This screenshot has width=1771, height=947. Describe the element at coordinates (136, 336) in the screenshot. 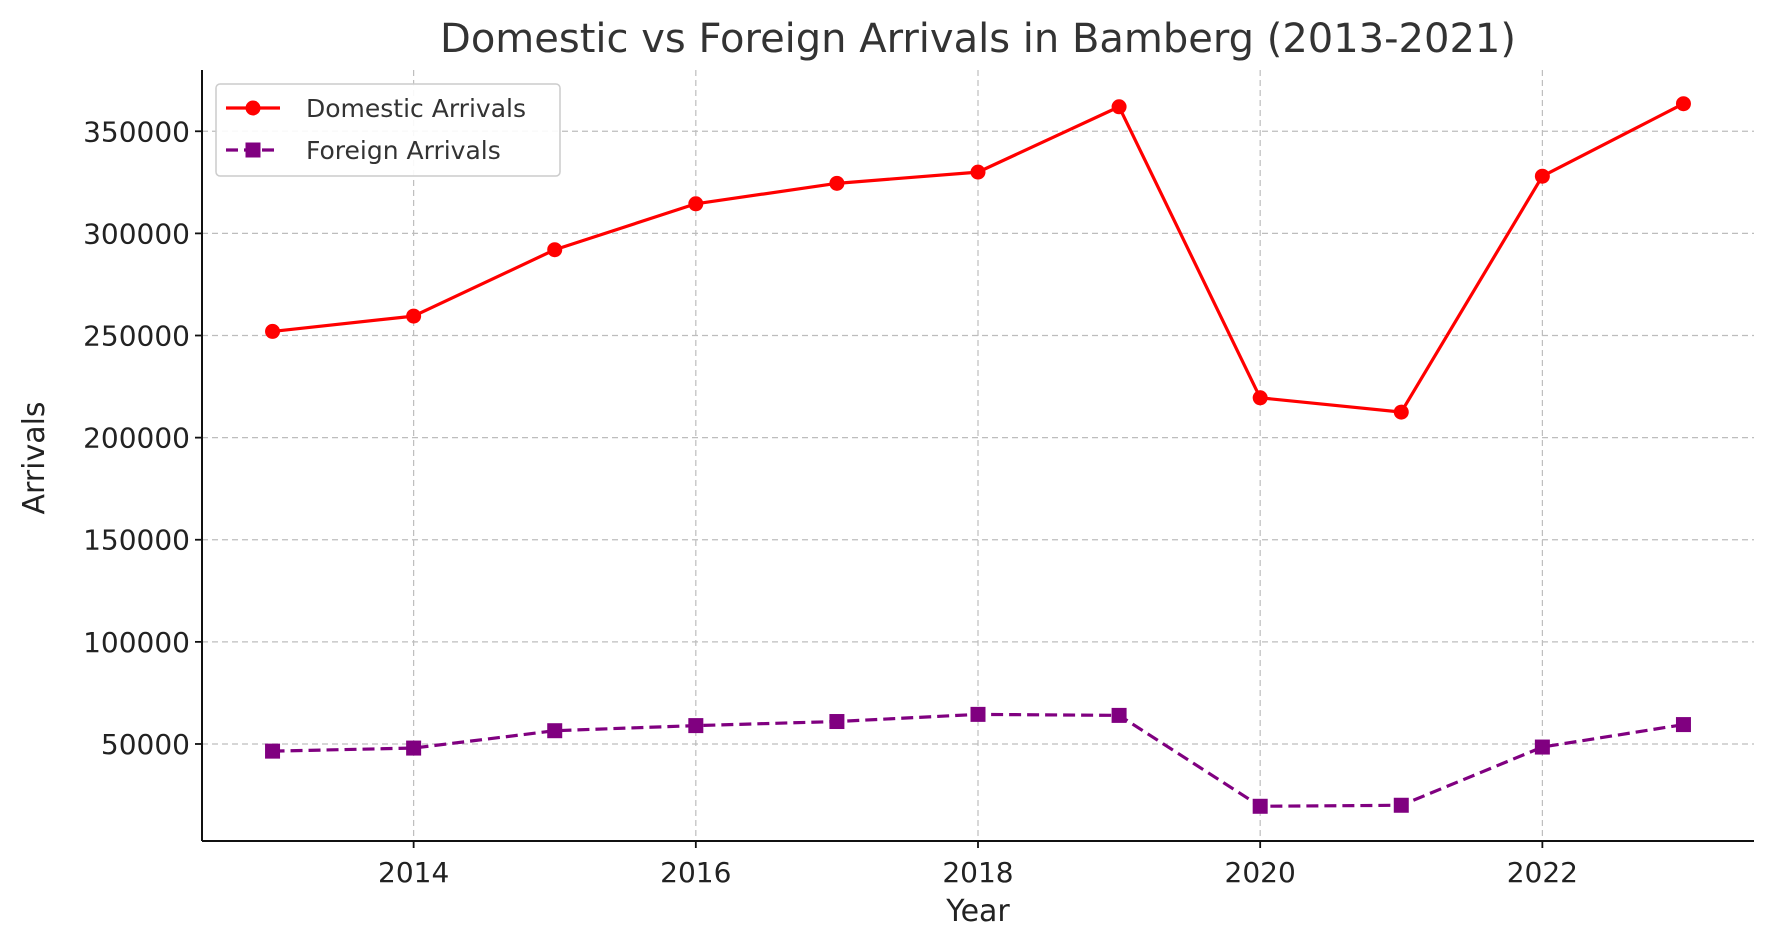

I see `y-tick-label: 250000` at that location.